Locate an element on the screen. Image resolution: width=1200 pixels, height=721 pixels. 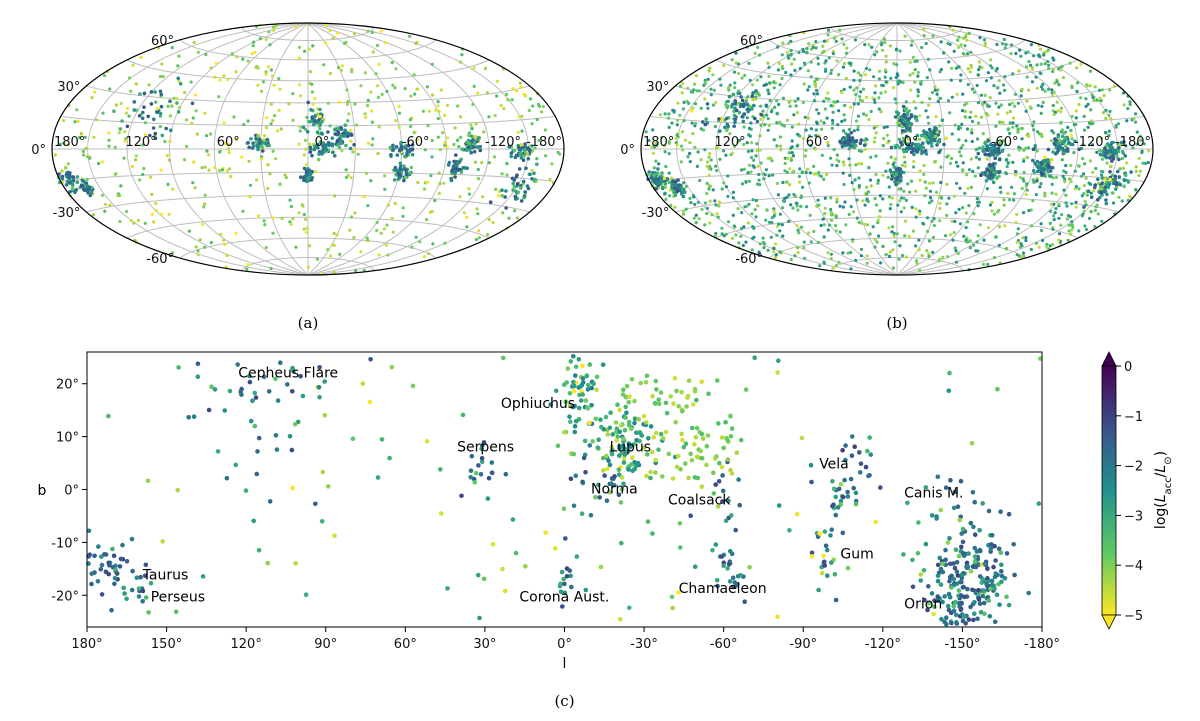
panelA-lon-label: 180° is located at coordinates (69, 142).